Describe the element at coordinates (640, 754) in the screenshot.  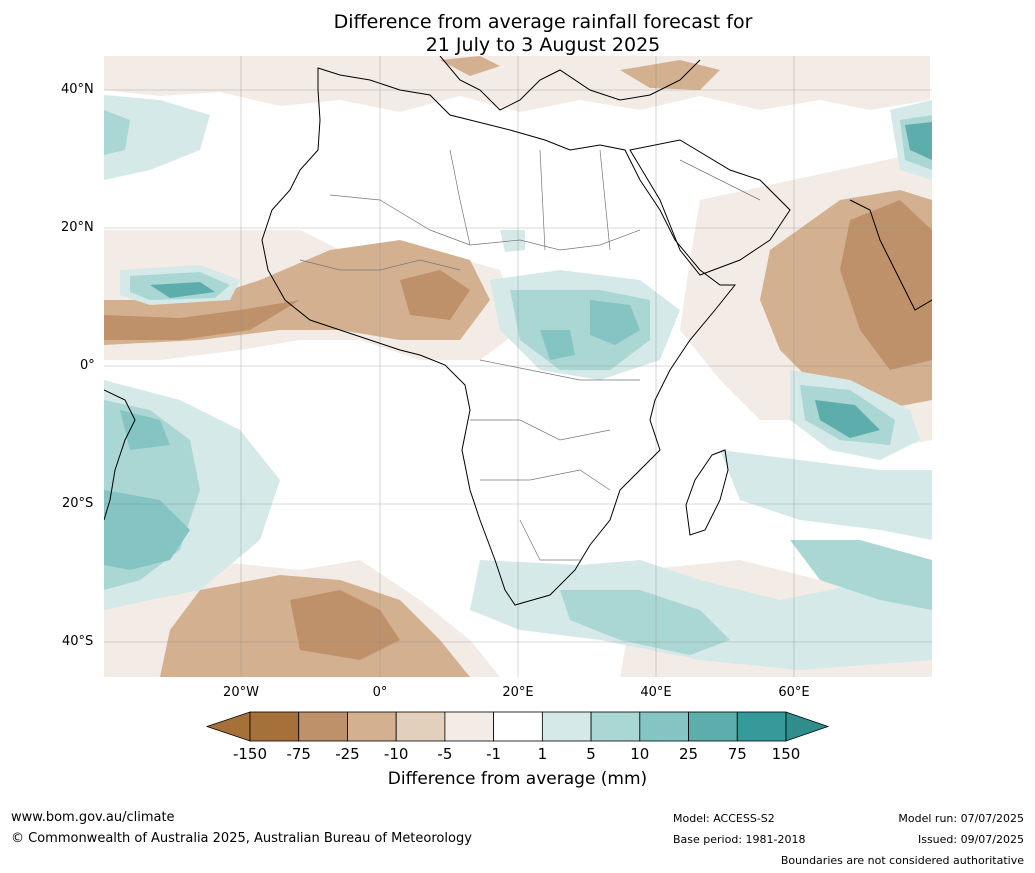
I see `colorbar-tick-label: 10` at that location.